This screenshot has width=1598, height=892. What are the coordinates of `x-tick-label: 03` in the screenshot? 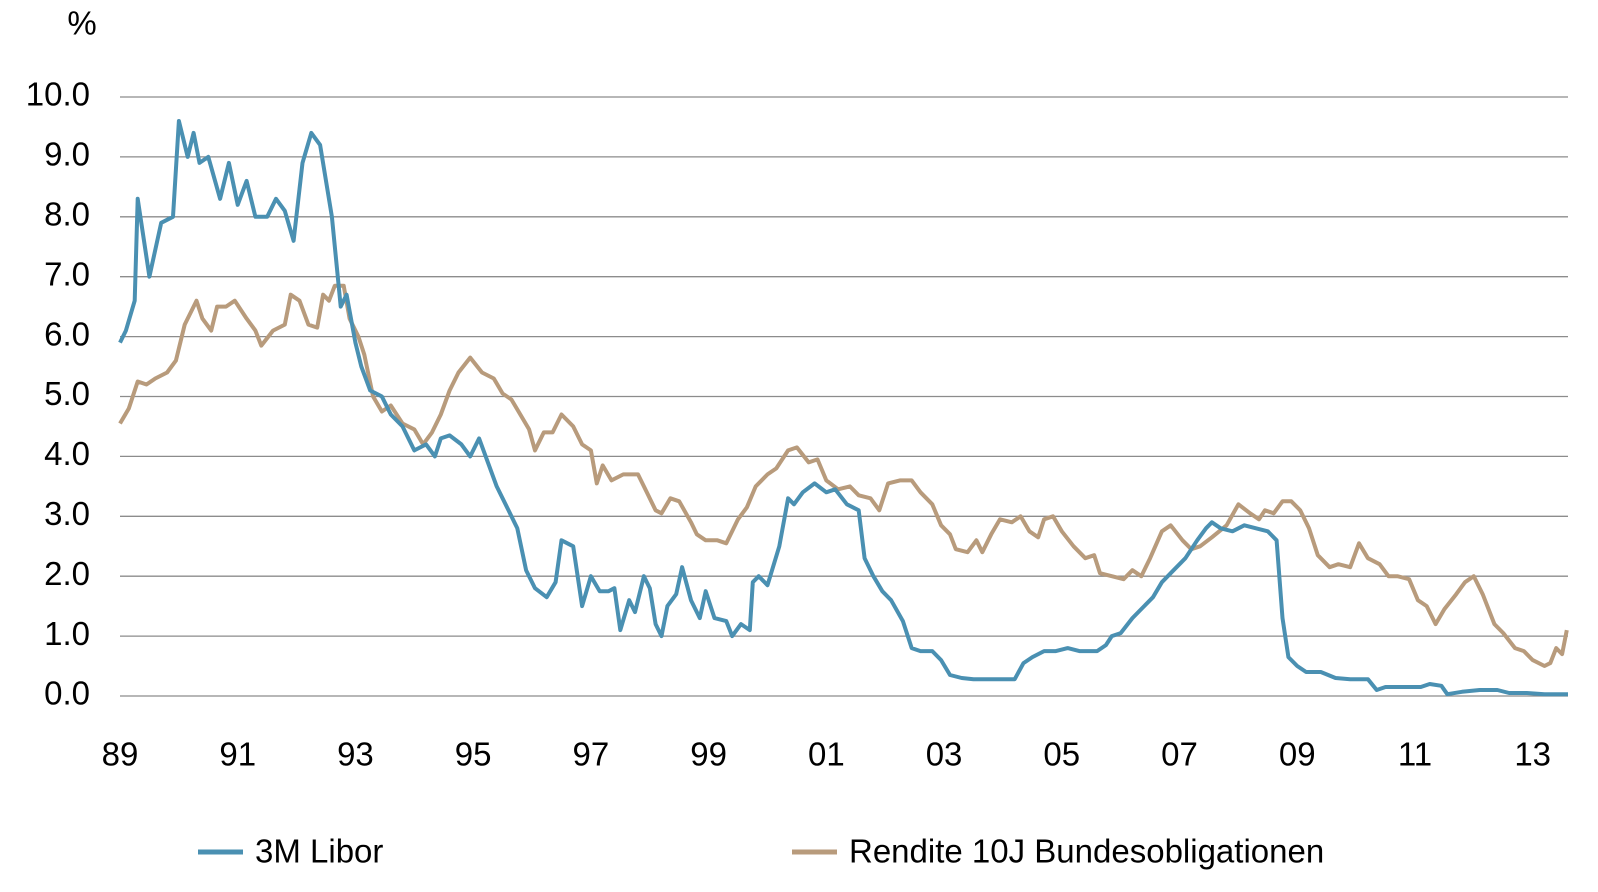 It's located at (944, 754).